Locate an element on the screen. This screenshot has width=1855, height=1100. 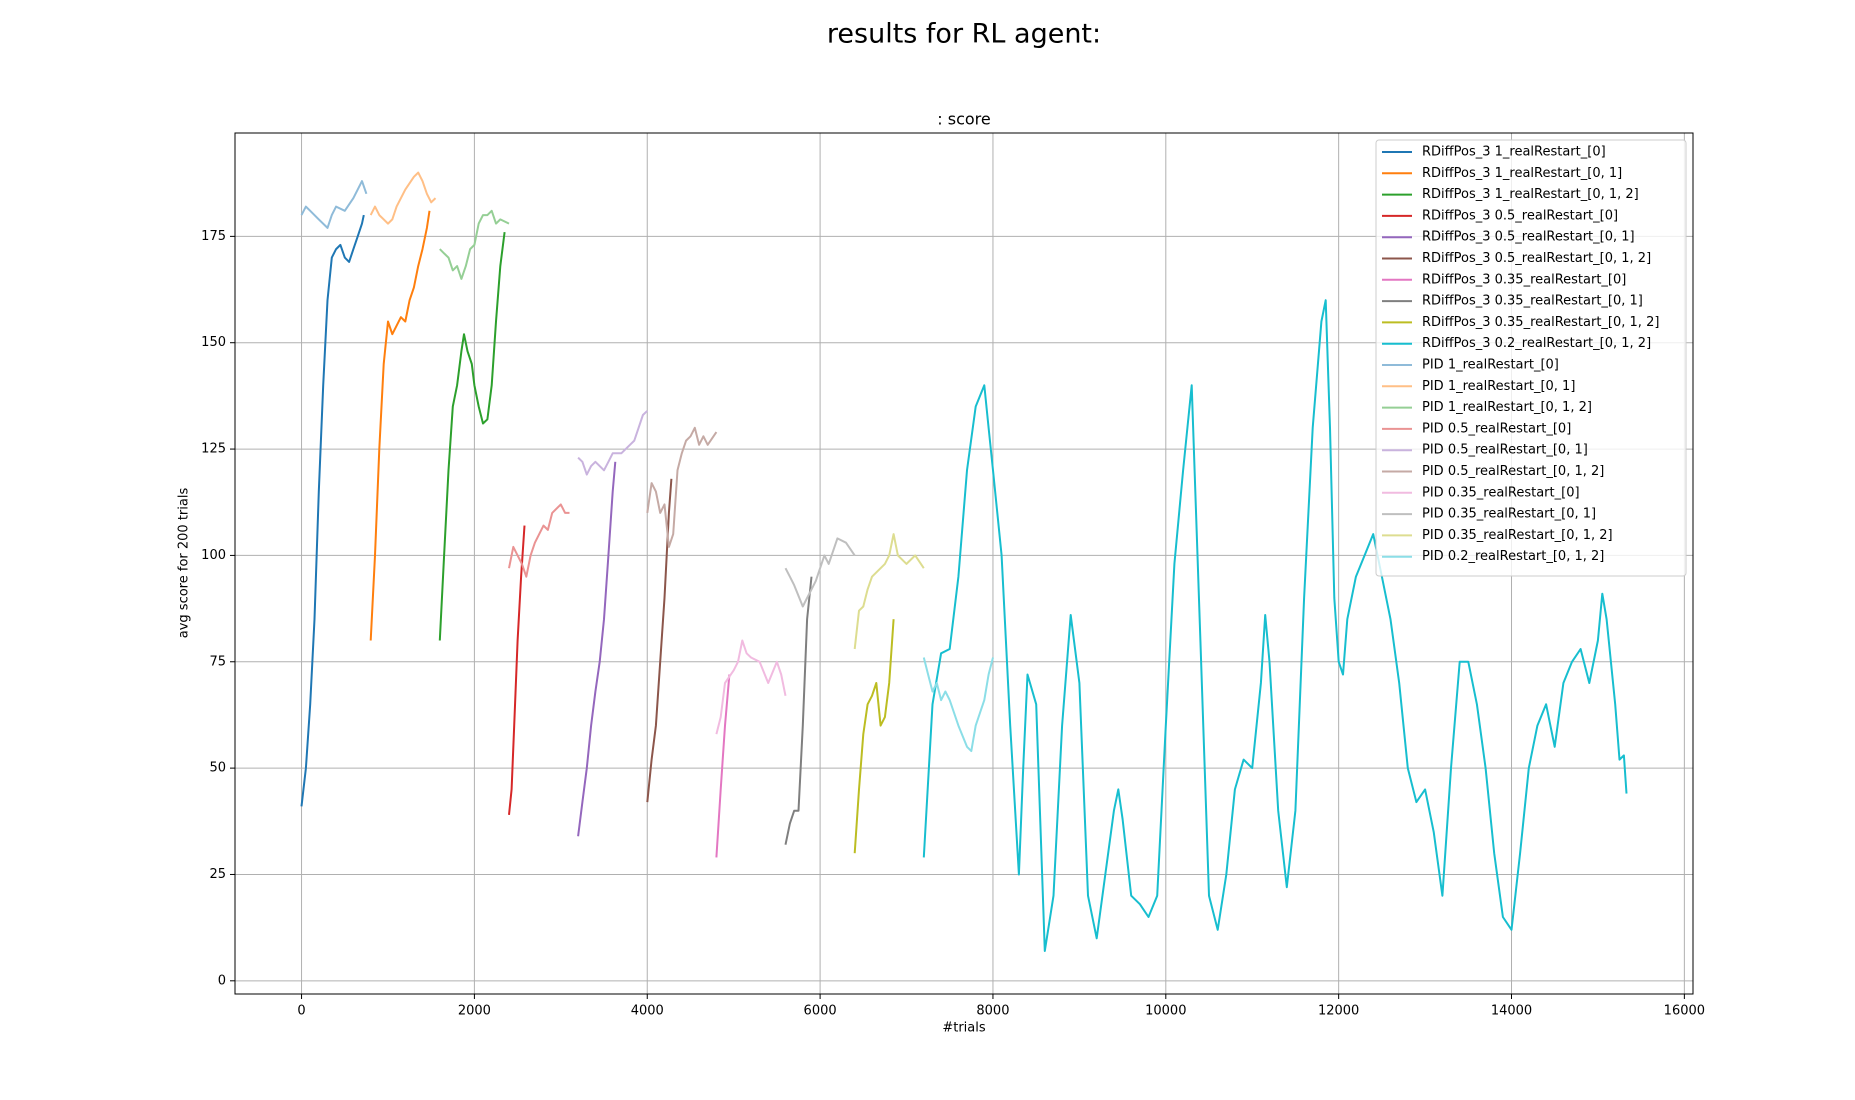
y-tick-label: 100 is located at coordinates (213, 555).